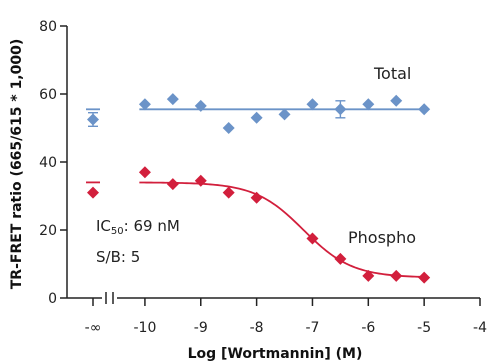 Image resolution: width=496 pixels, height=364 pixels. Describe the element at coordinates (17, 164) in the screenshot. I see `y-axis-title: TR-FRET ratio (665/615 * 1,000)` at that location.